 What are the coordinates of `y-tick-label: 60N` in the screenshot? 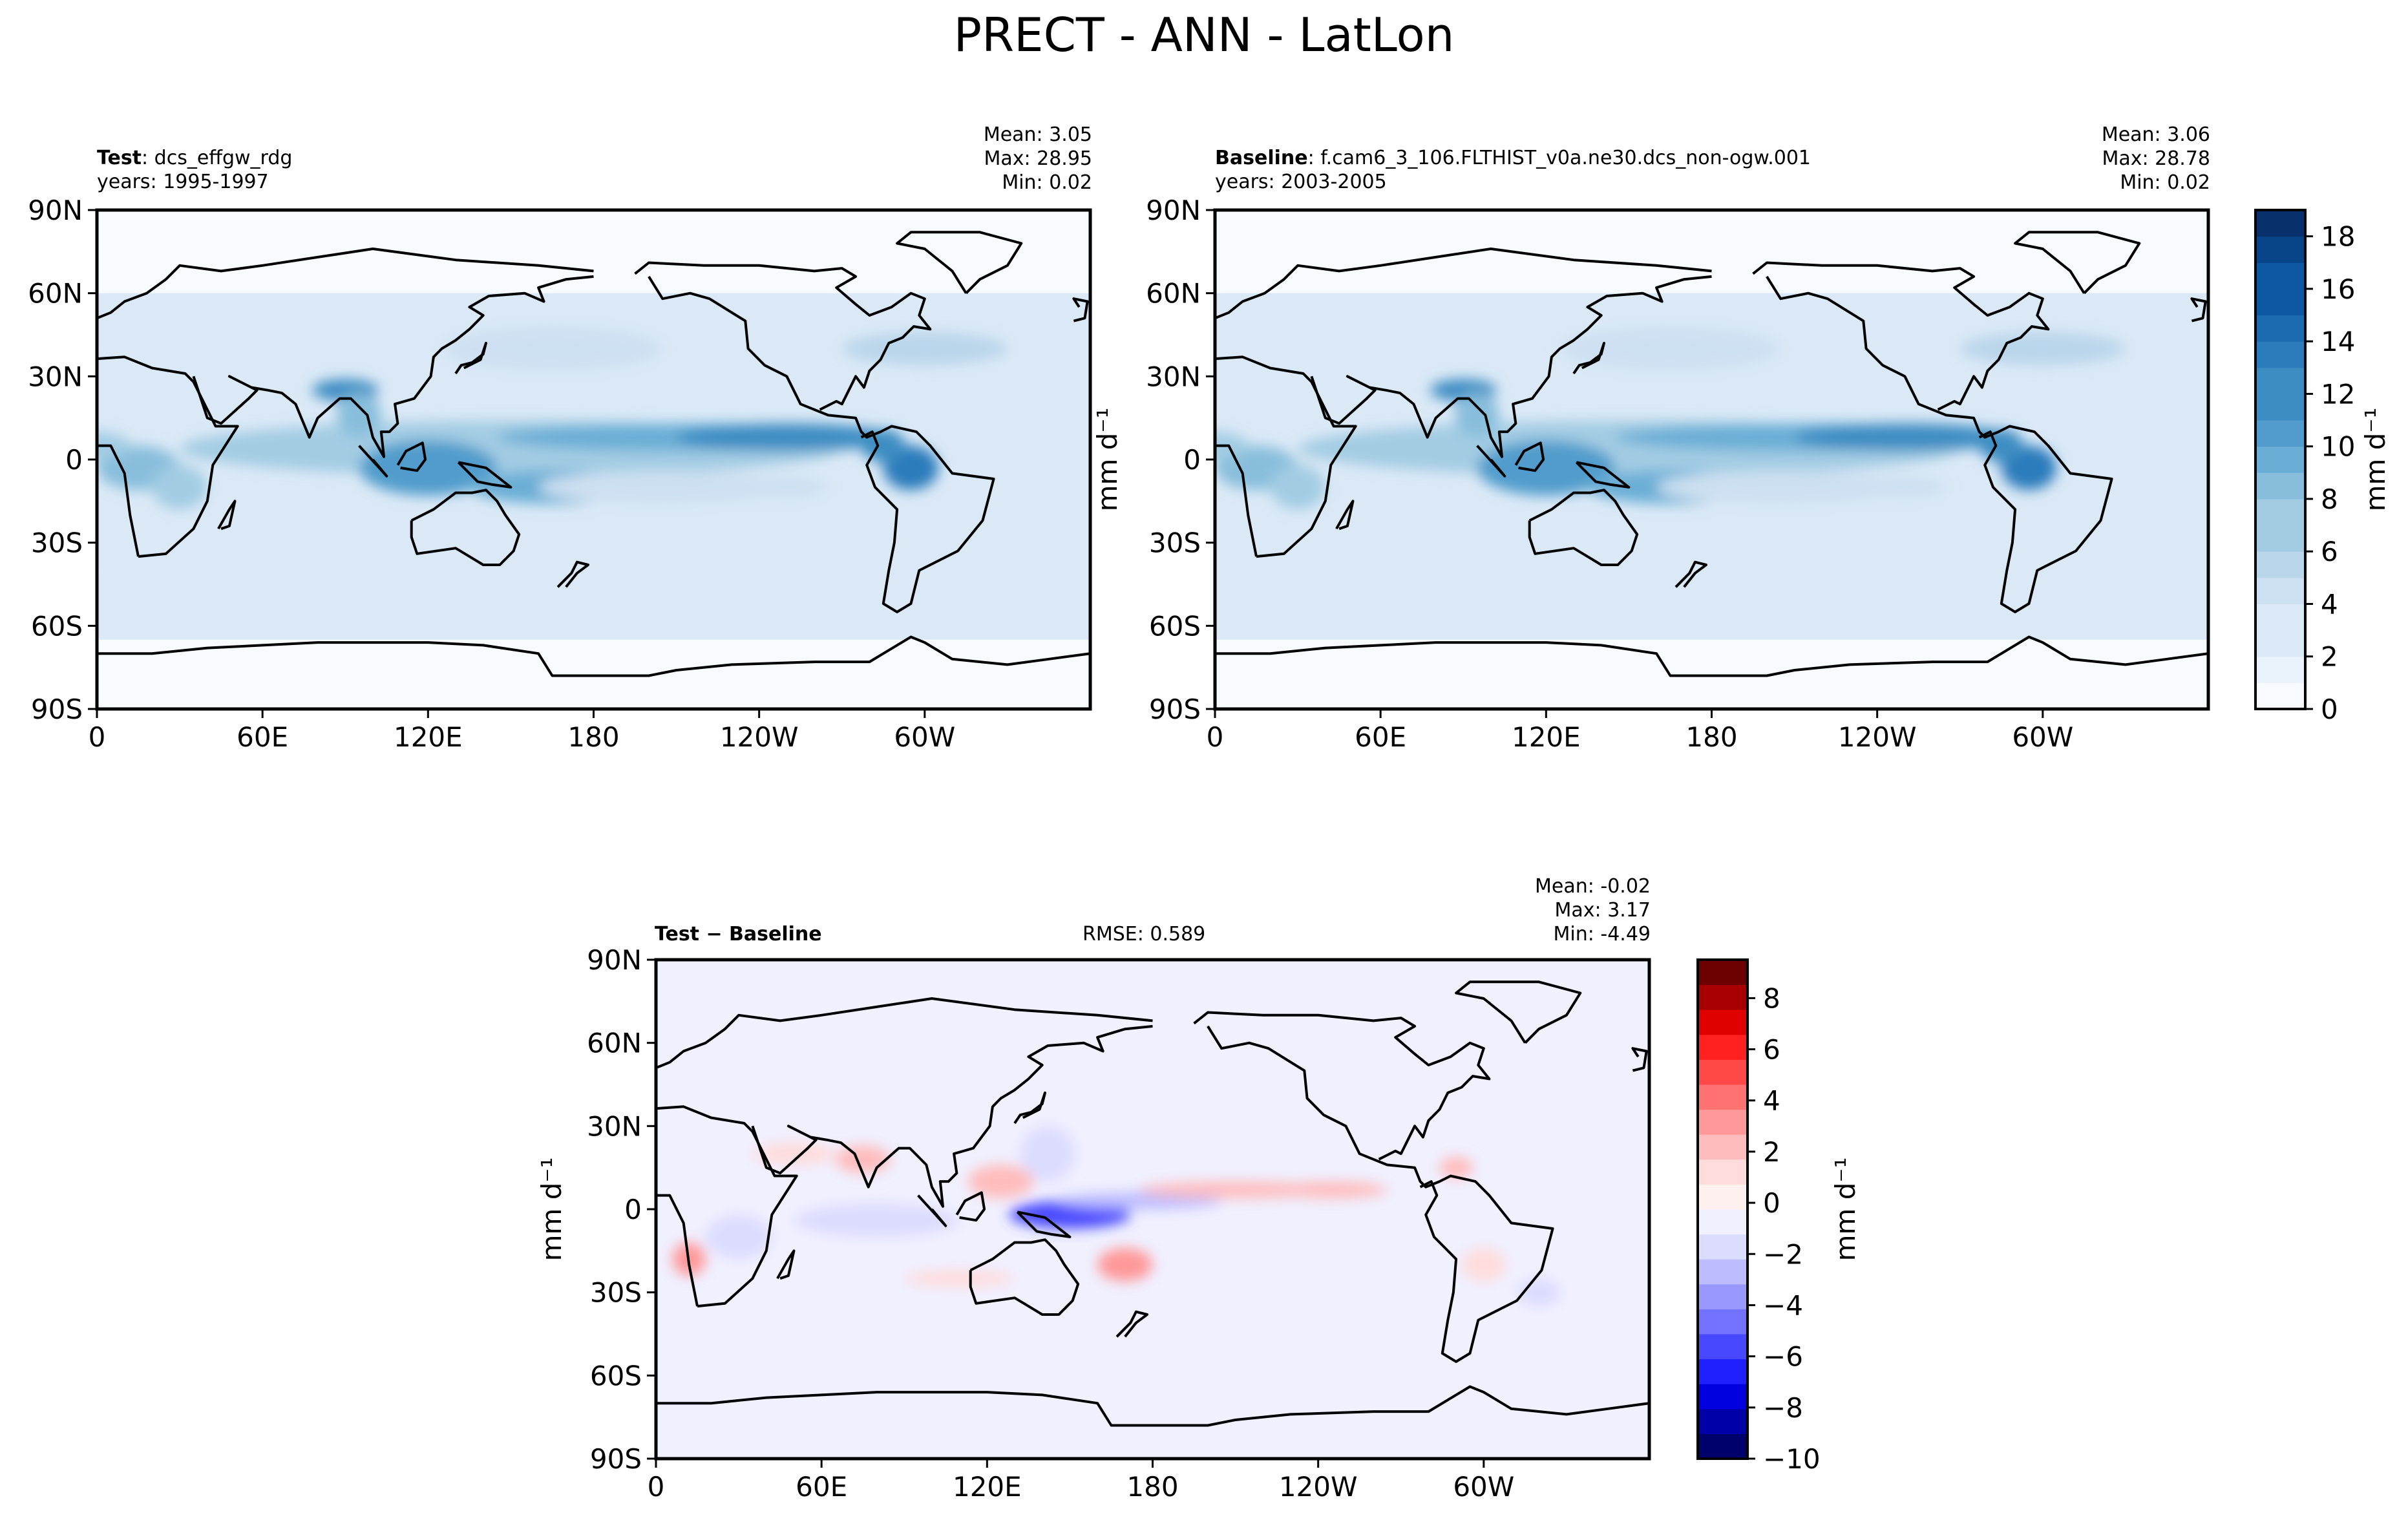 It's located at (55, 294).